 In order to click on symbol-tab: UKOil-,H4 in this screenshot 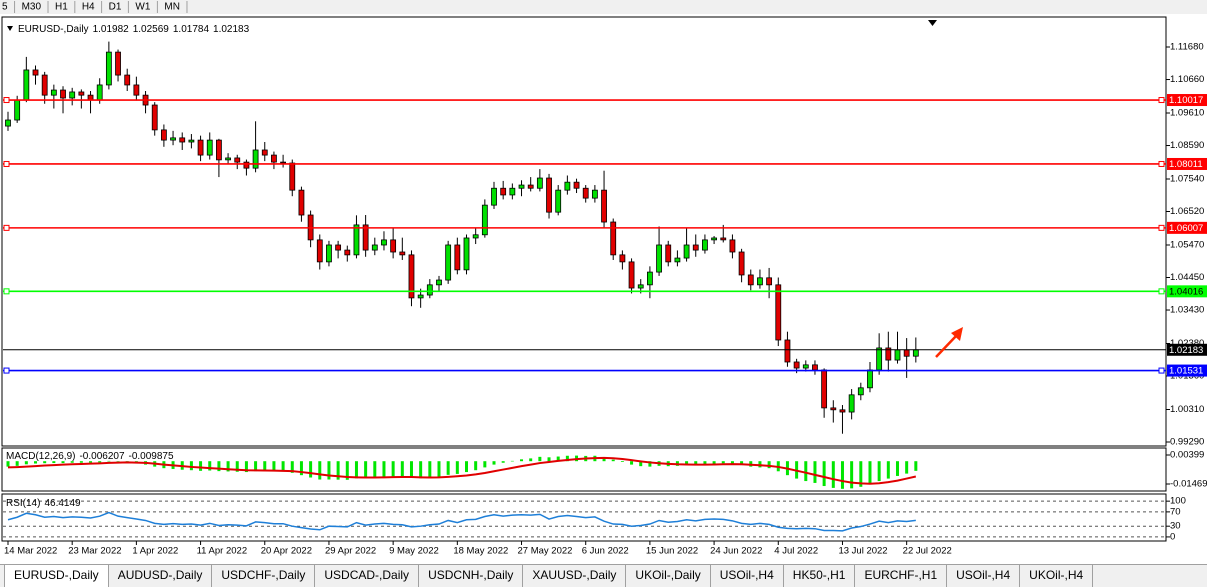, I will do `click(1057, 576)`.